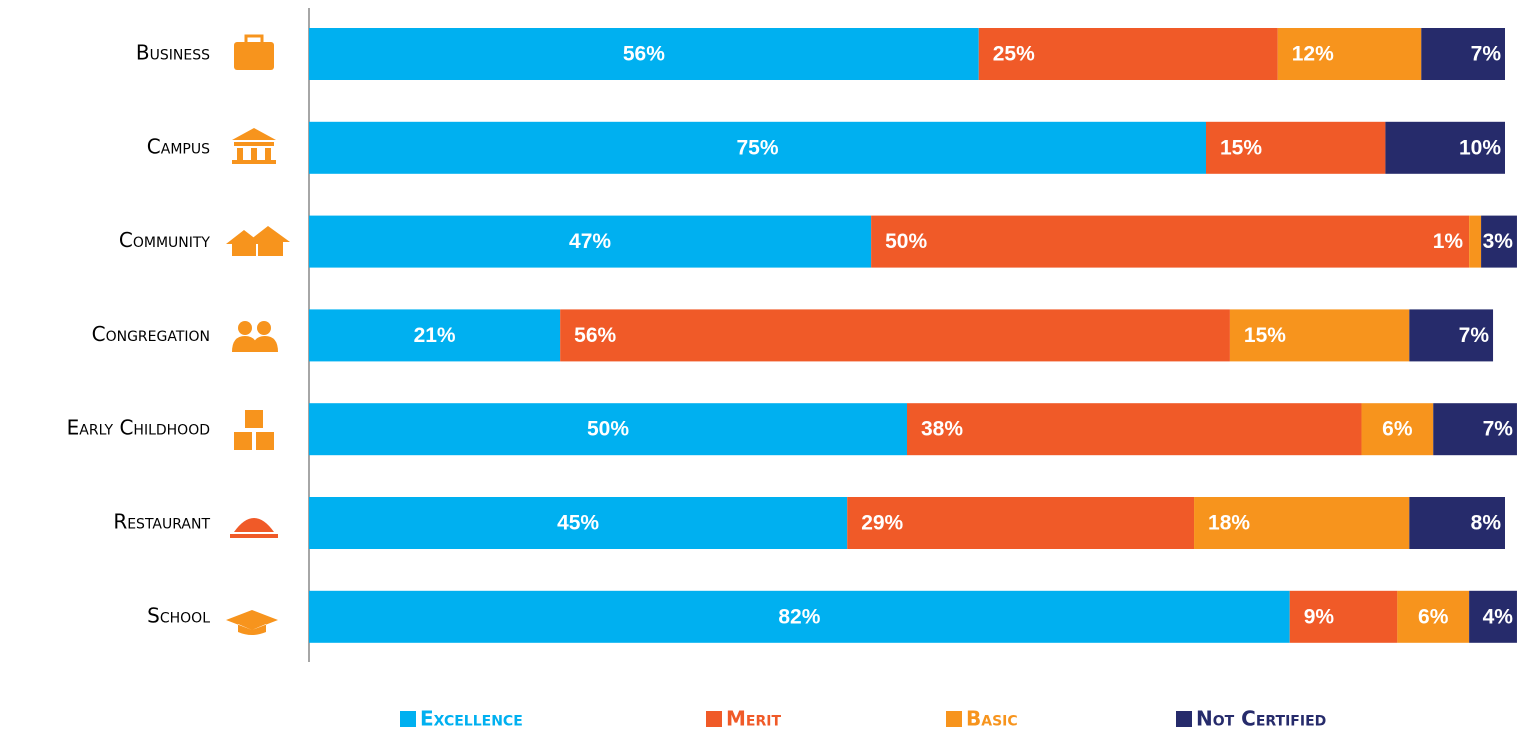  I want to click on value-label: 1%, so click(1448, 241).